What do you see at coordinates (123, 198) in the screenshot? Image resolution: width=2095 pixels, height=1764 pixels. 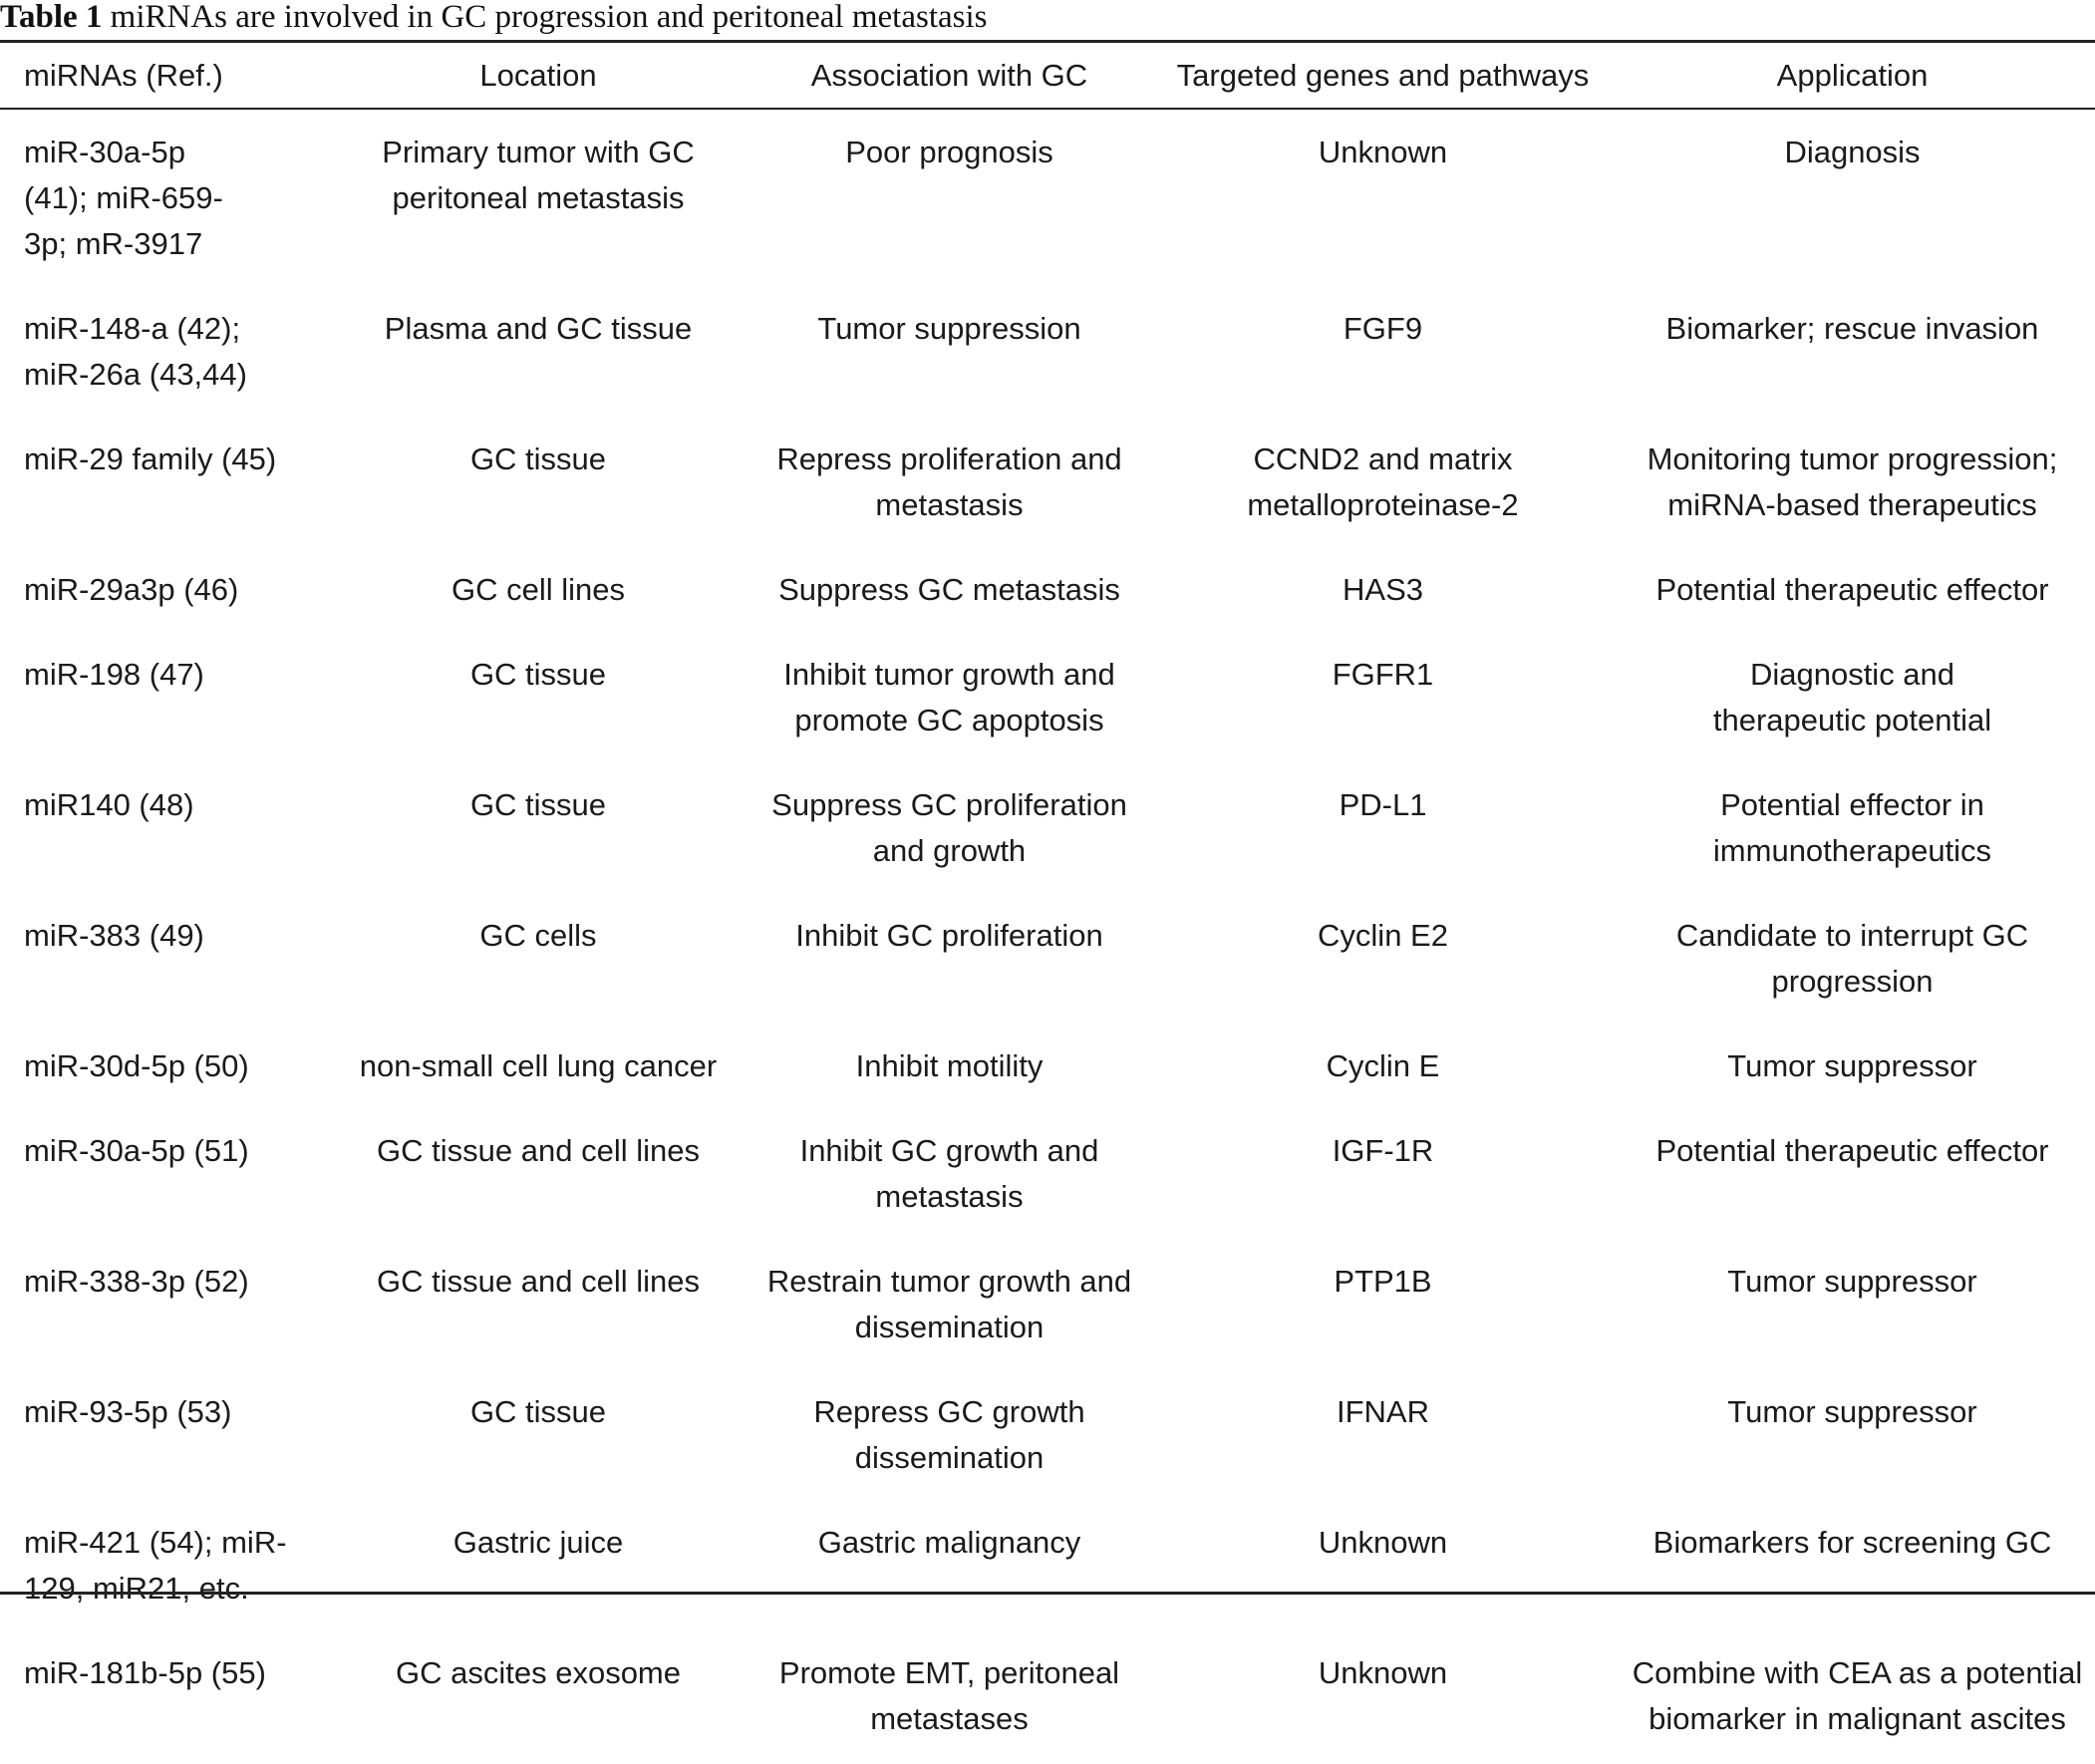 I see `cell-mirnas: miR-30a-5p (41); miR-659-3p; mR-3917` at bounding box center [123, 198].